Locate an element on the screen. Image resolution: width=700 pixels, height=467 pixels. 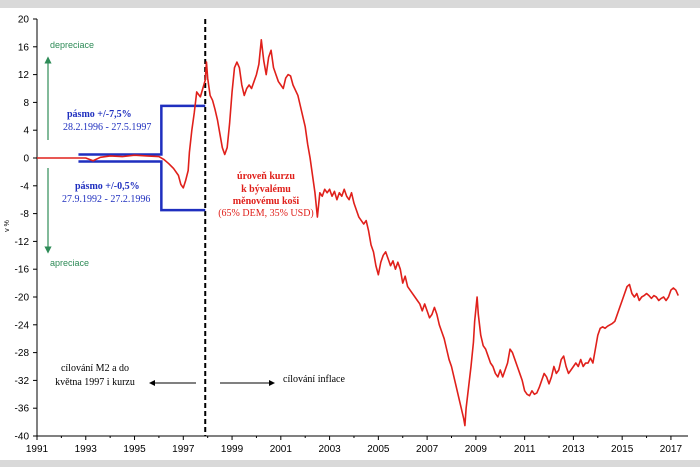
y-tick-label: -28 is located at coordinates (22, 353).